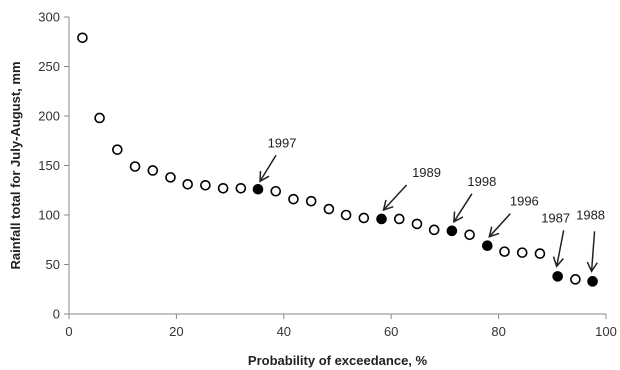 The height and width of the screenshot is (370, 620). I want to click on x-tick-label: 0, so click(68, 331).